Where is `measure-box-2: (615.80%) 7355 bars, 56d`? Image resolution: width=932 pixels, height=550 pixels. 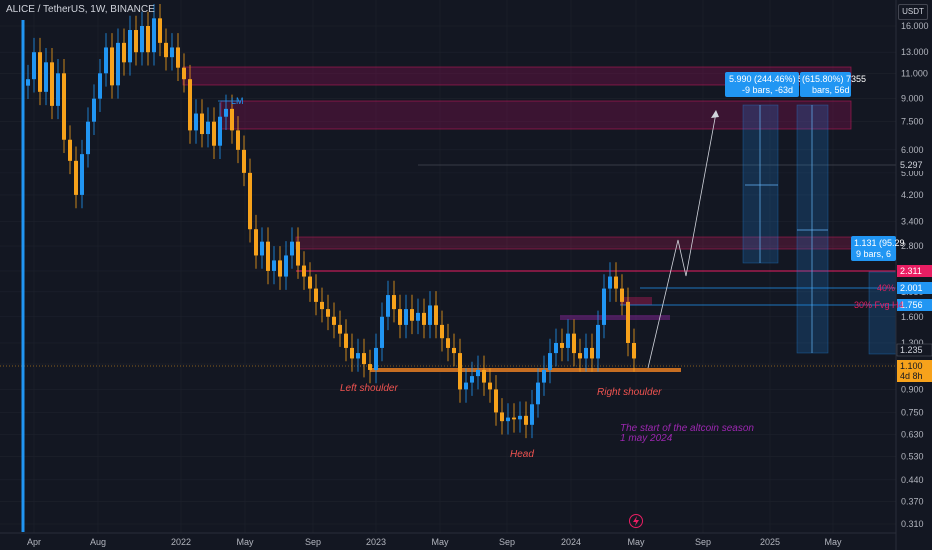 measure-box-2: (615.80%) 7355 bars, 56d is located at coordinates (833, 84).